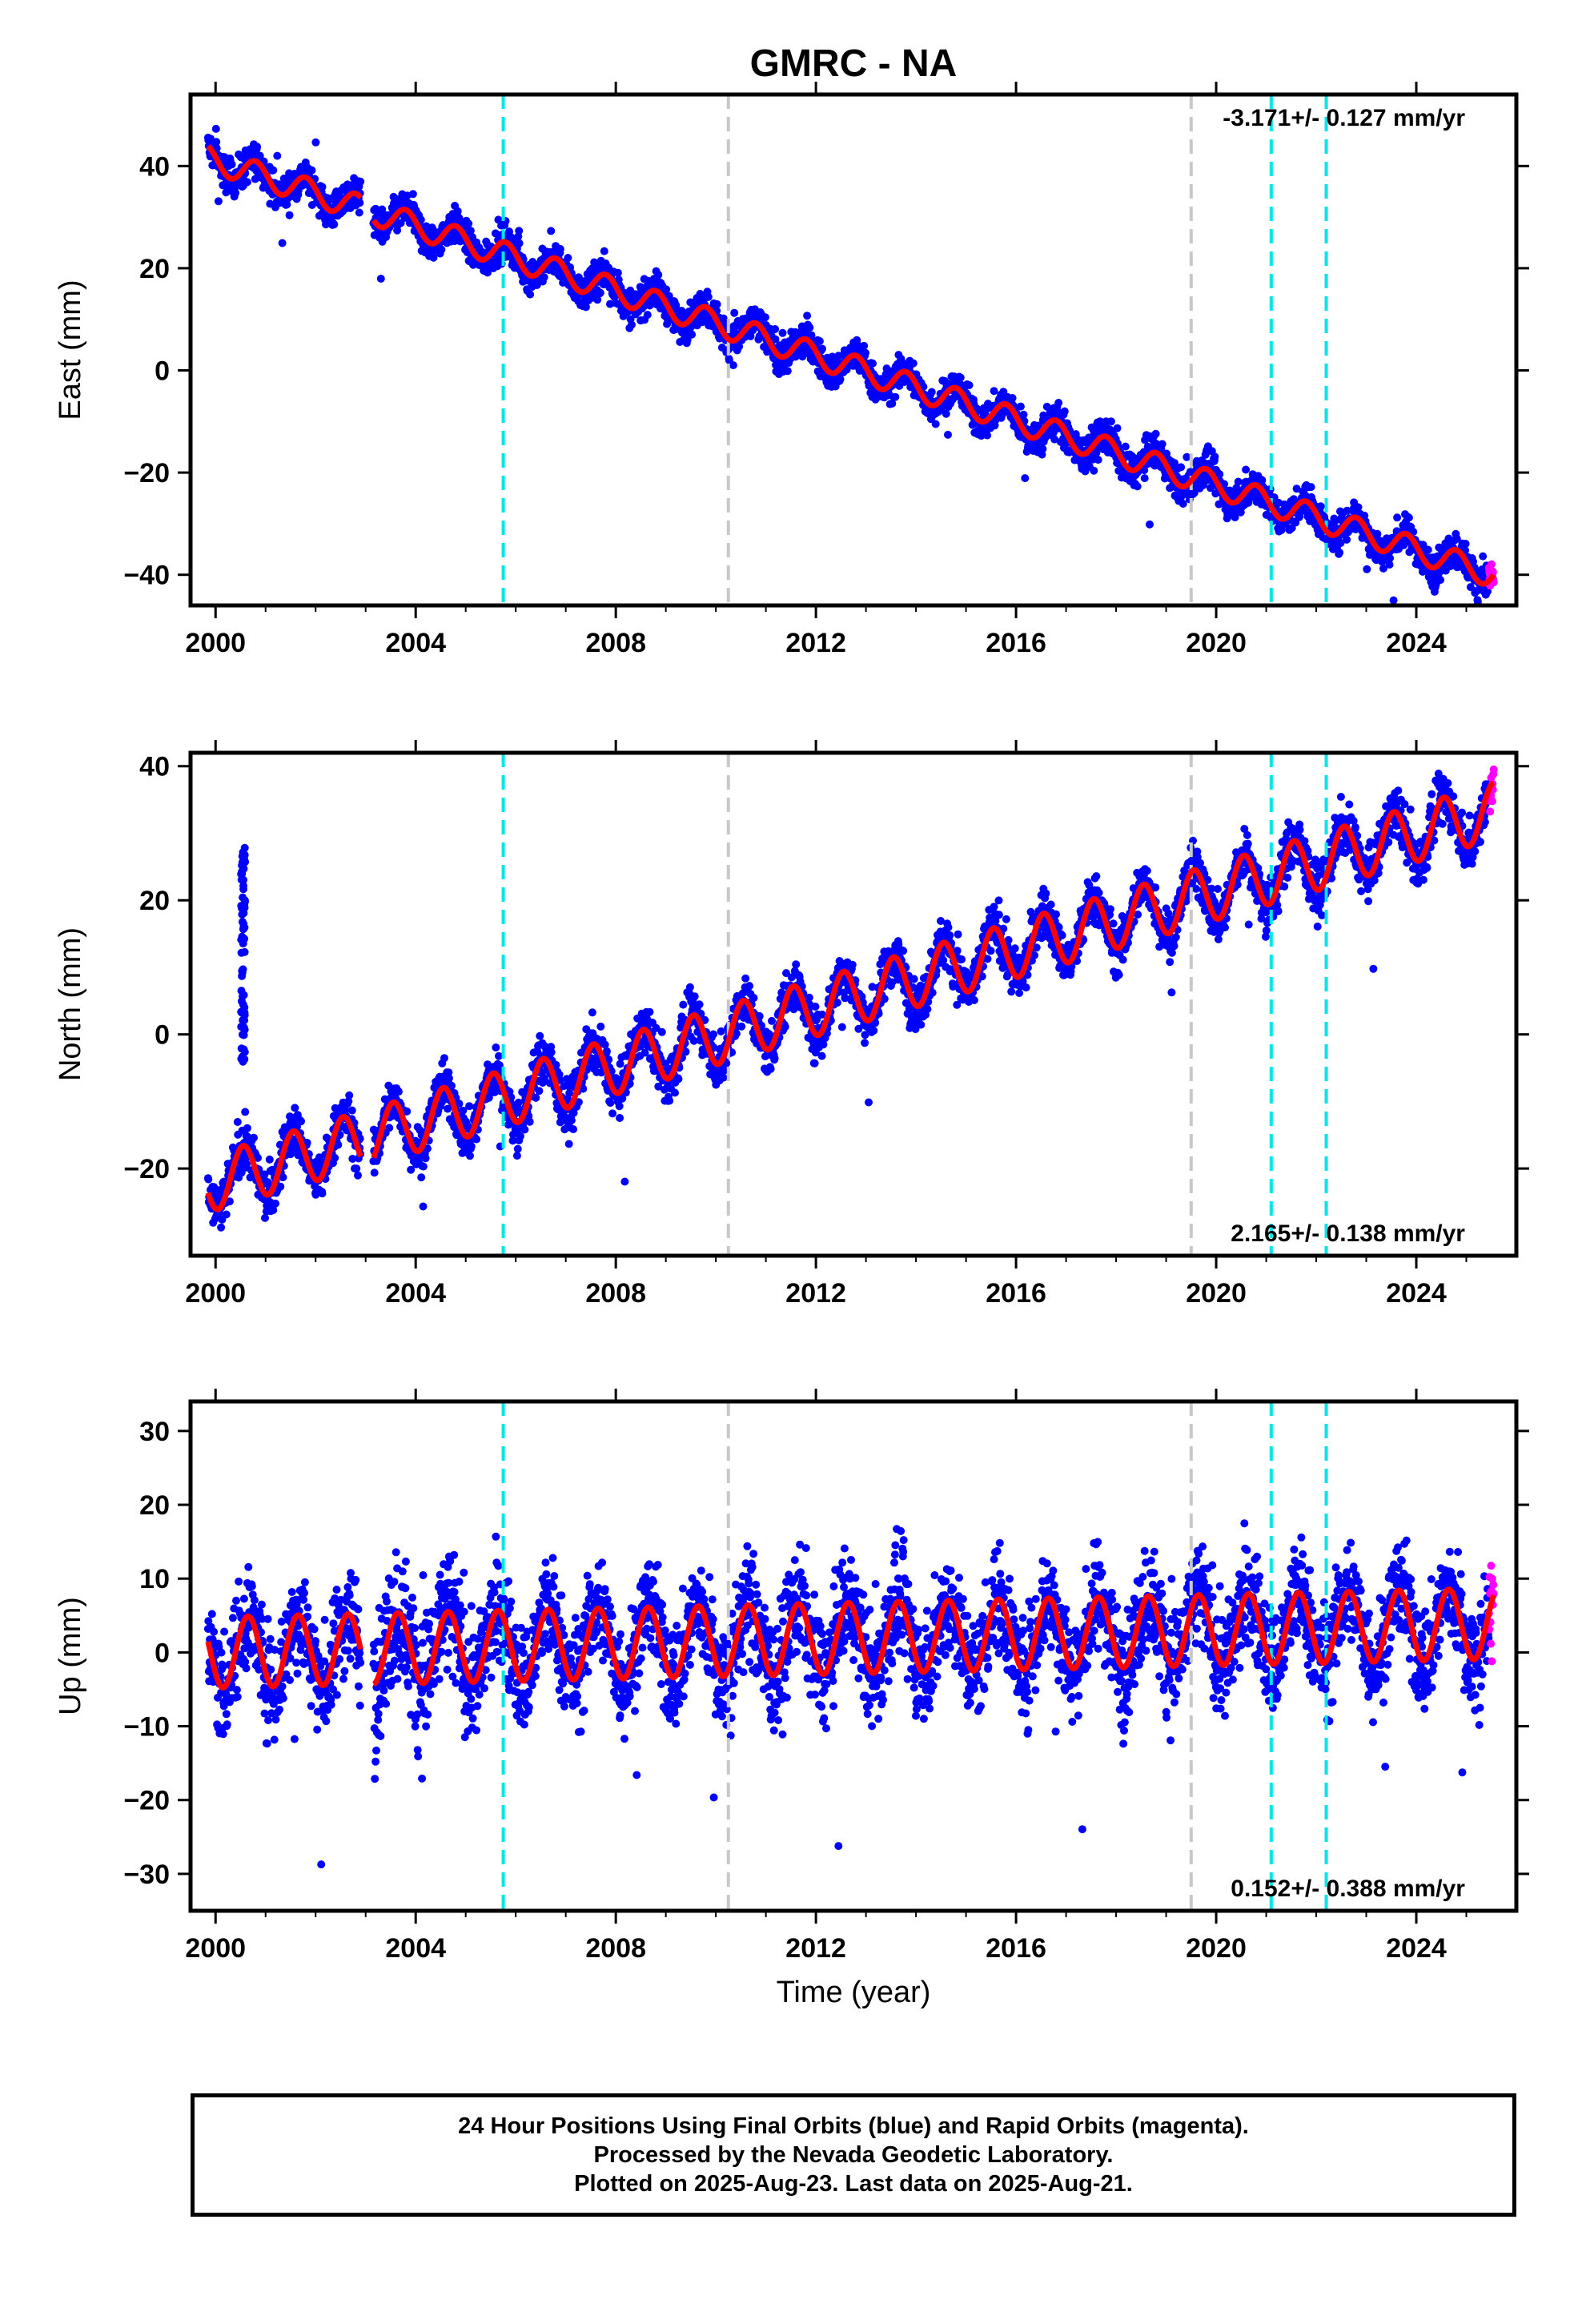 This screenshot has height=2324, width=1582. I want to click on rapid-orbit-point, so click(1492, 564).